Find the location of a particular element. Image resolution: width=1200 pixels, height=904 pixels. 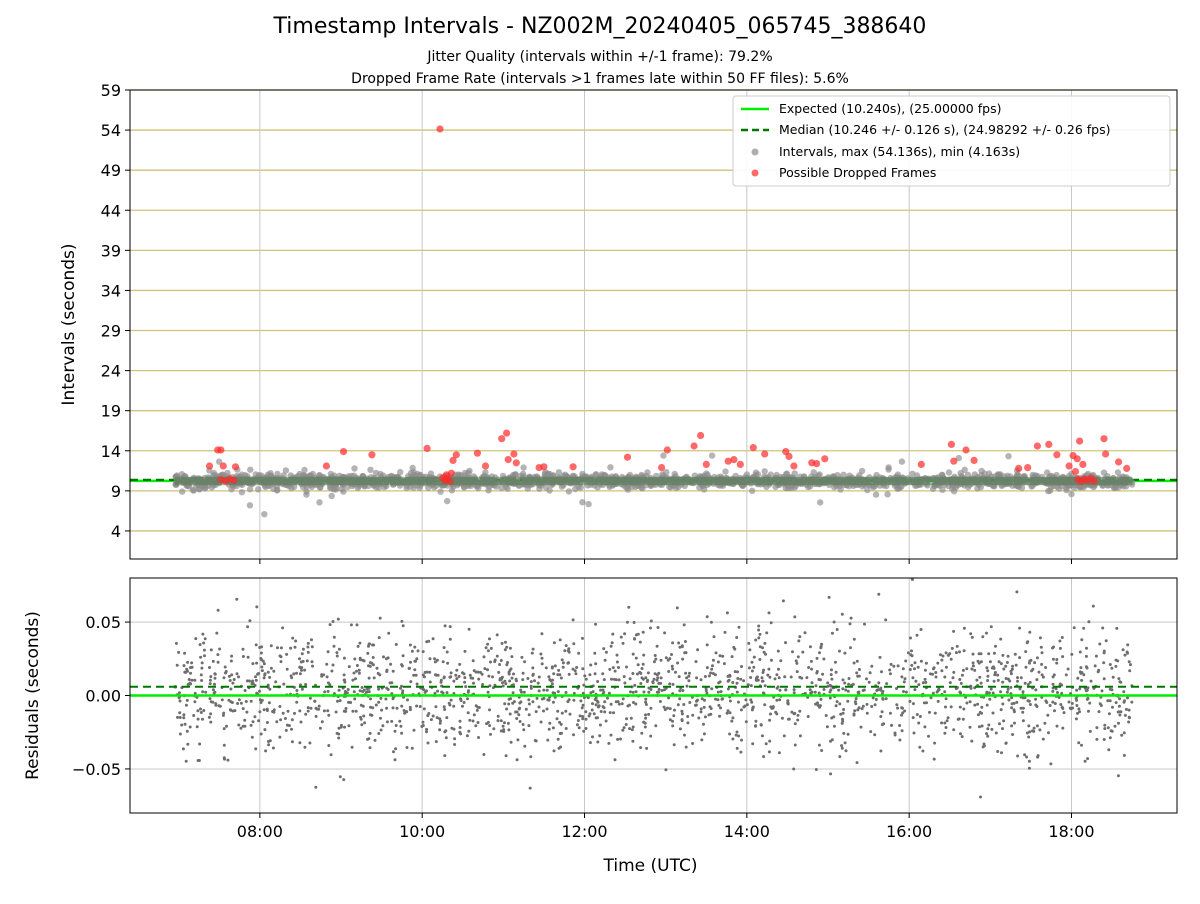

x-tick-label: 08:00 is located at coordinates (260, 831).